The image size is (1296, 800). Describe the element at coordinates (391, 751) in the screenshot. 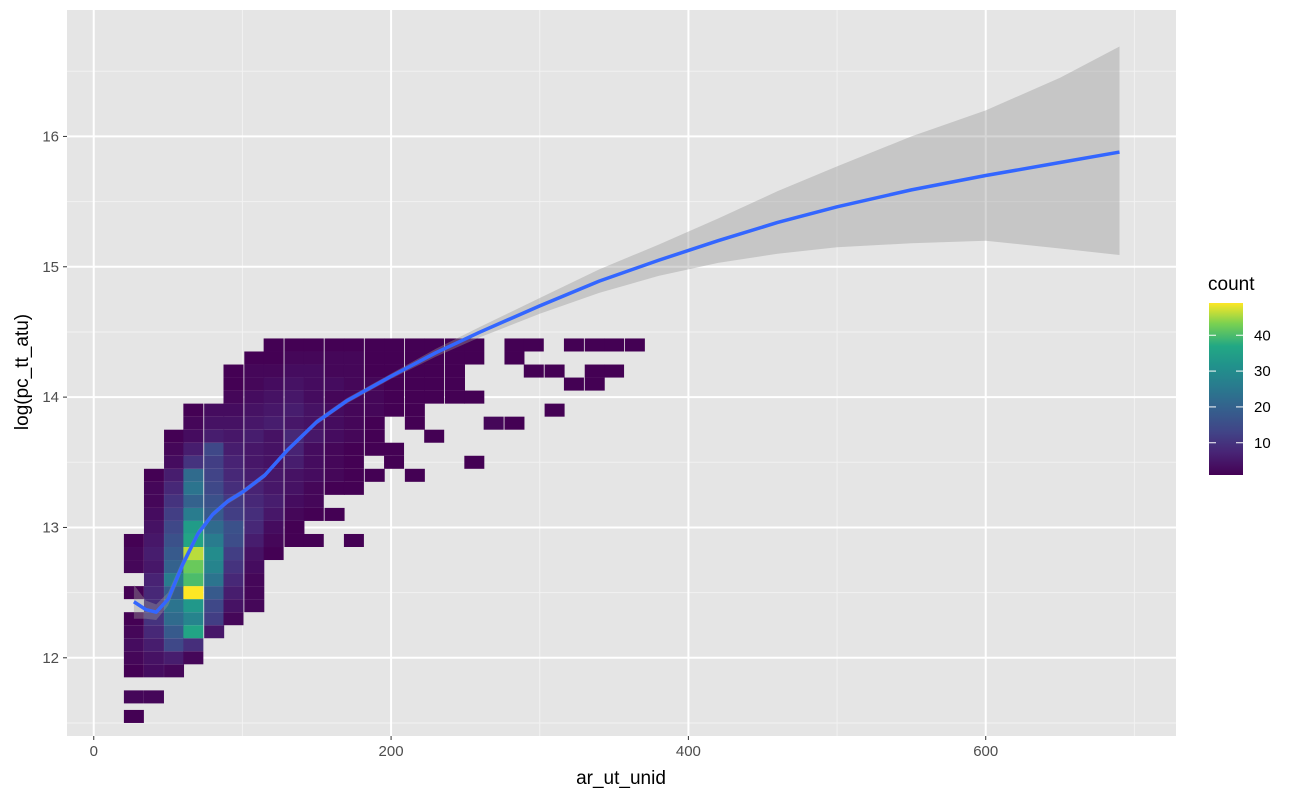

I see `x-tick-label: 200` at that location.